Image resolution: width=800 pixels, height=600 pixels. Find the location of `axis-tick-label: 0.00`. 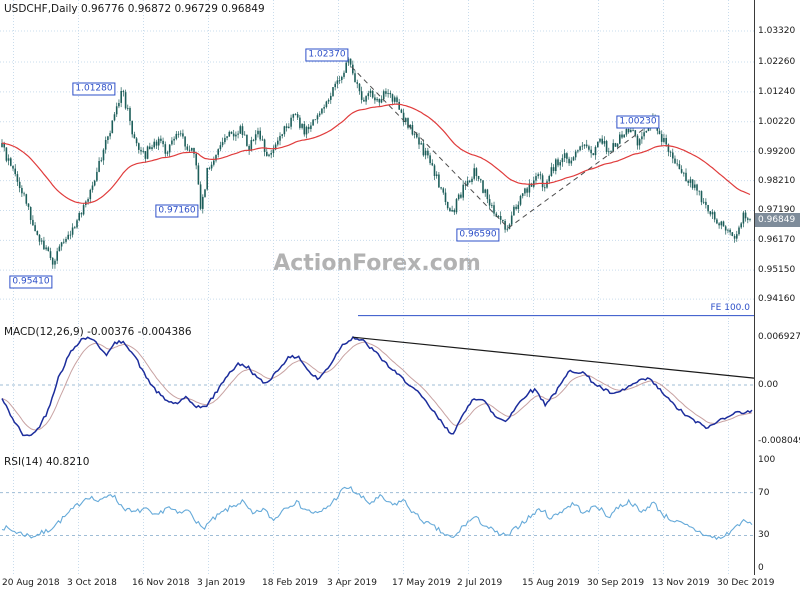

axis-tick-label: 0.00 is located at coordinates (768, 385).